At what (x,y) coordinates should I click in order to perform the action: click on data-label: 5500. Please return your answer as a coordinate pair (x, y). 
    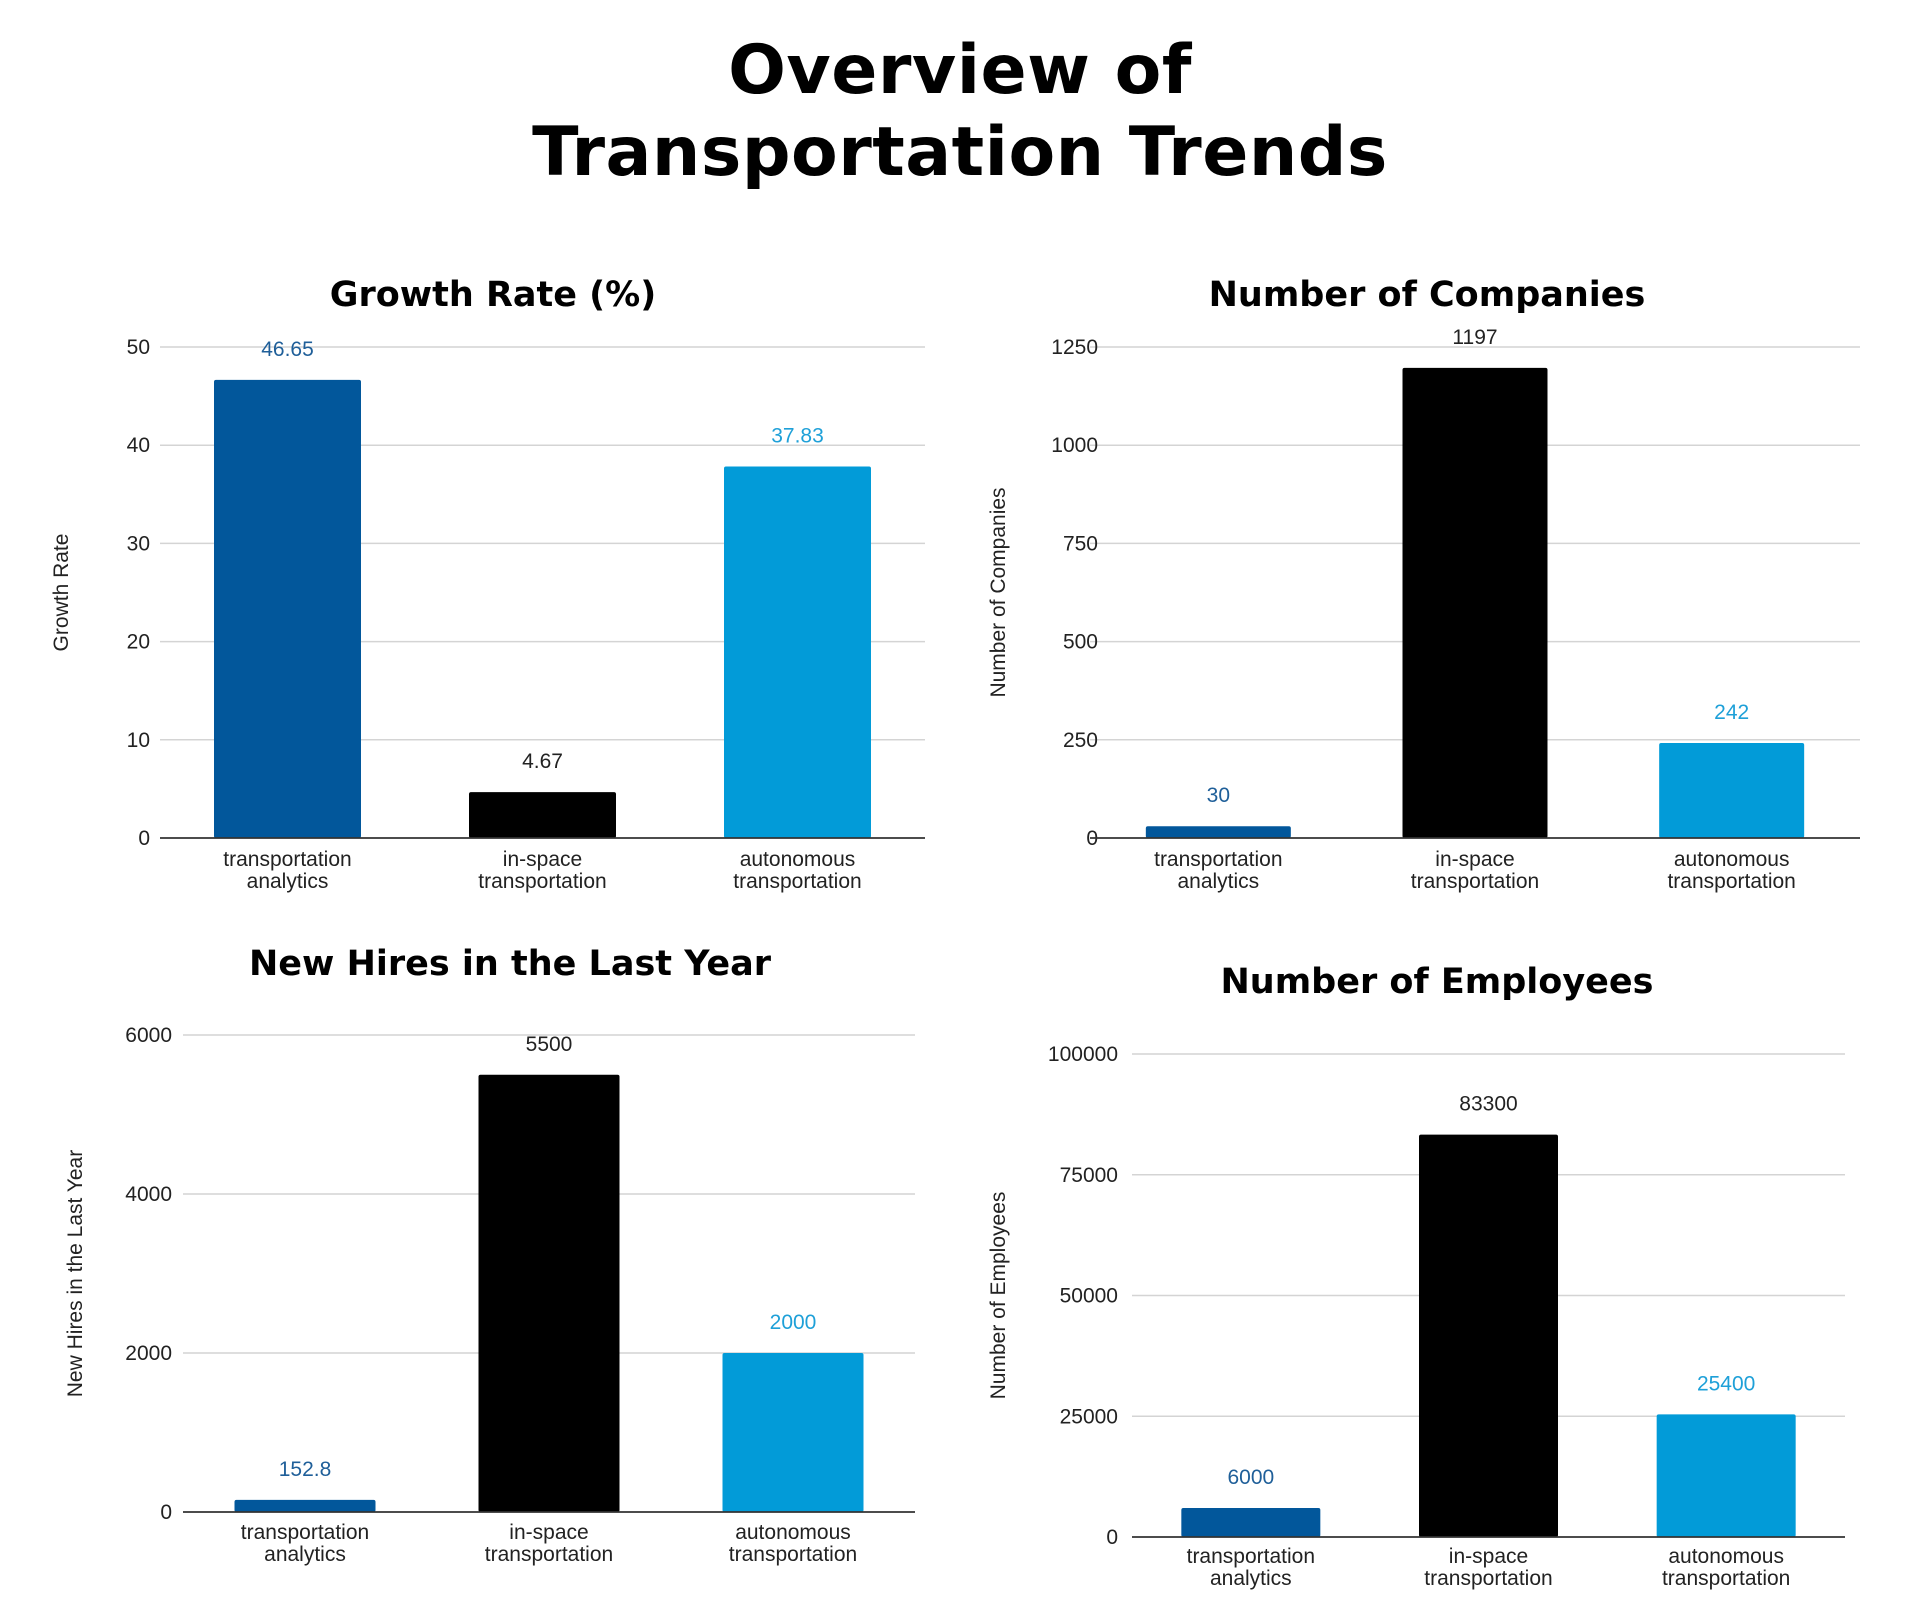
    Looking at the image, I should click on (549, 1044).